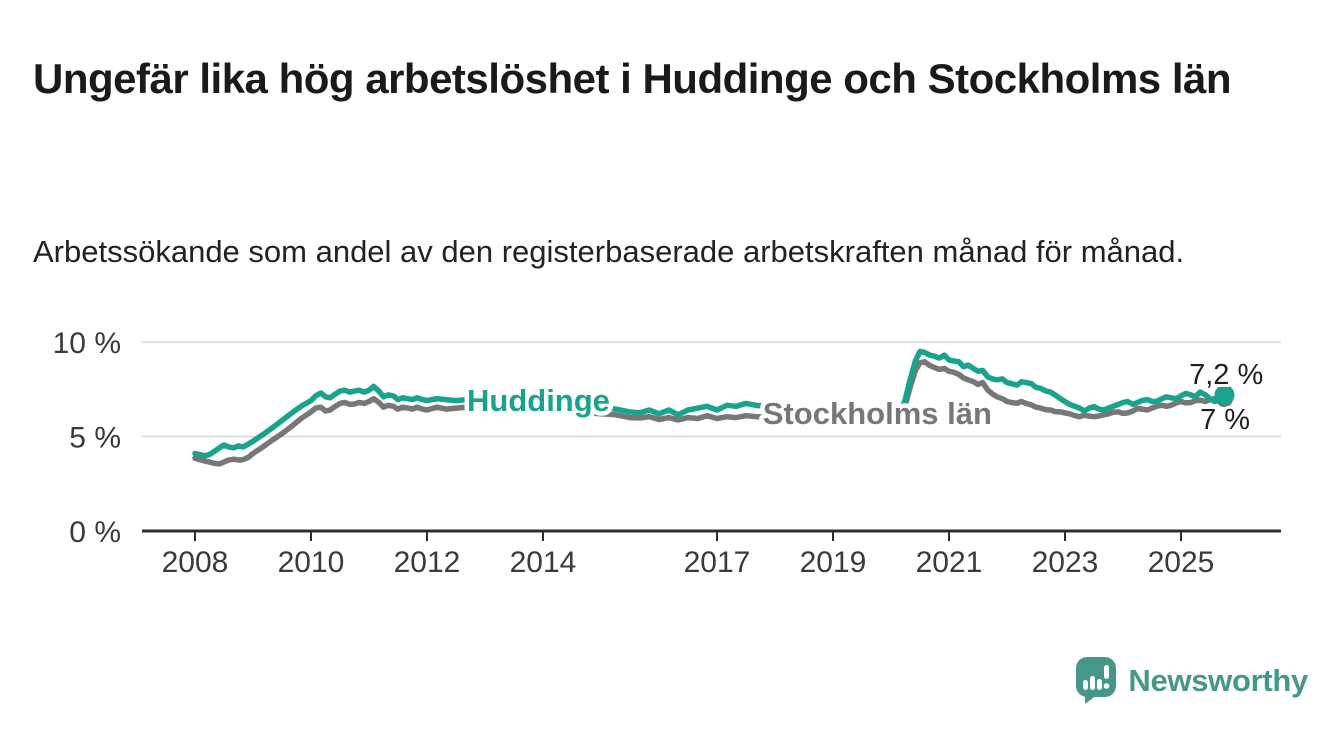 This screenshot has height=734, width=1340. Describe the element at coordinates (877, 413) in the screenshot. I see `series-label-stockholms-l-n: Stockholms län` at that location.